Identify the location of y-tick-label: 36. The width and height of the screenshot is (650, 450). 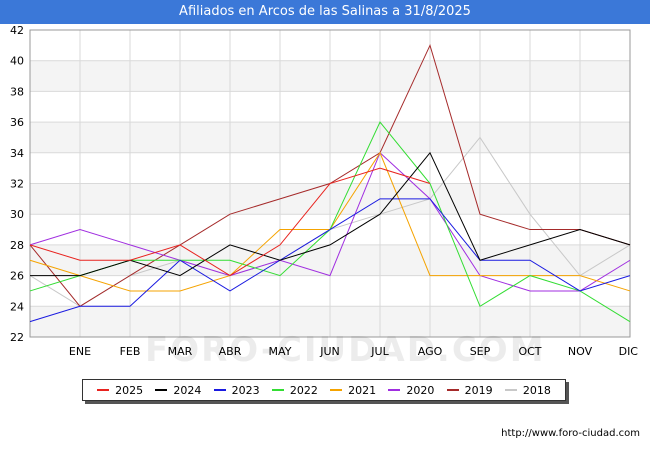
(17, 122).